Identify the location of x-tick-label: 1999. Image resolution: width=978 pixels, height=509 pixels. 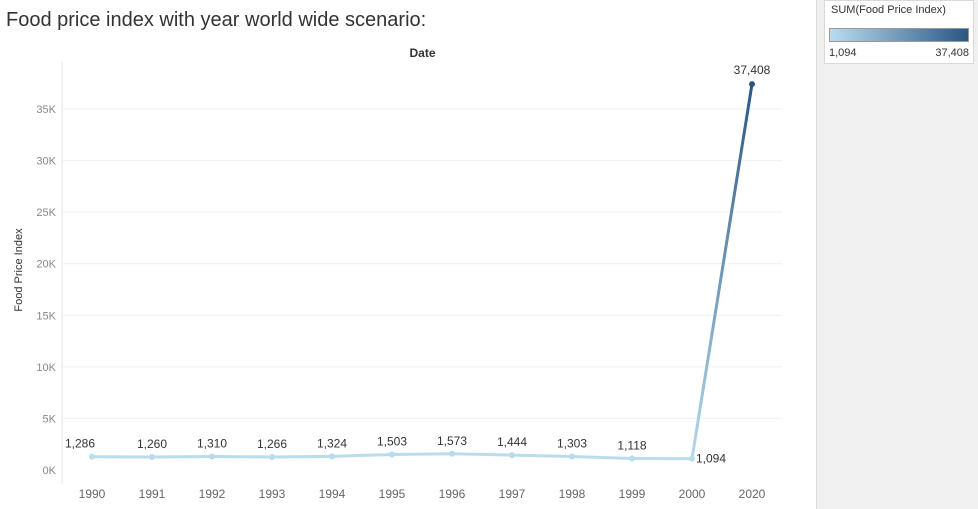
(632, 494).